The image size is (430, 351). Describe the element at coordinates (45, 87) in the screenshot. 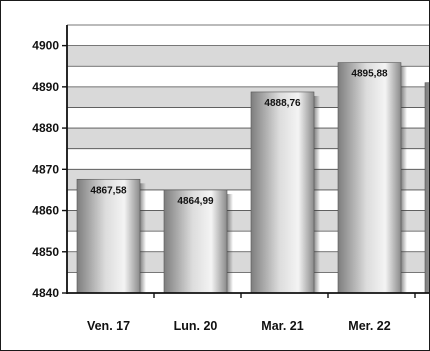

I see `y-tick-label: 4890` at that location.